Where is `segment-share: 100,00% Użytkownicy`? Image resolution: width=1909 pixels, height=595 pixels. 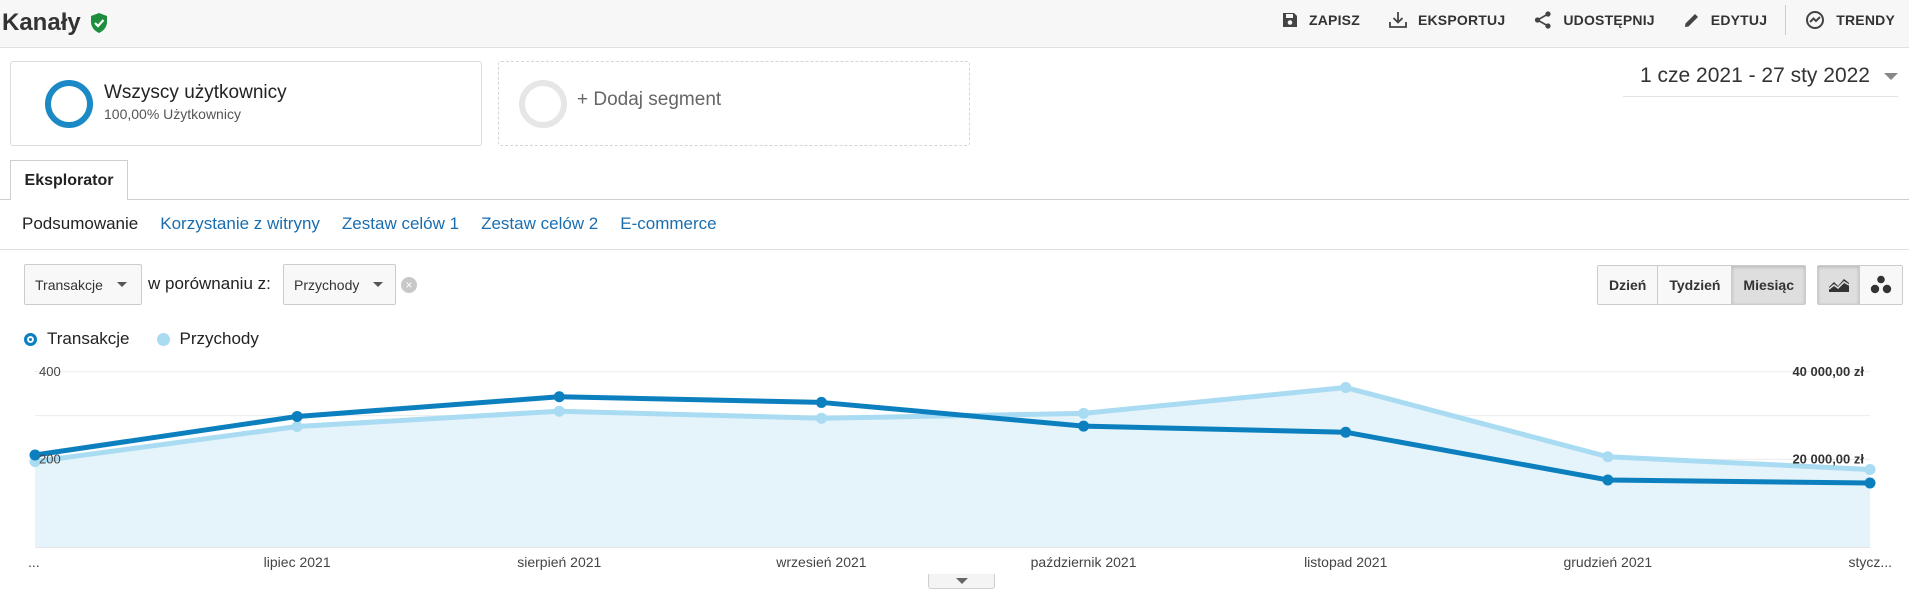 segment-share: 100,00% Użytkownicy is located at coordinates (172, 114).